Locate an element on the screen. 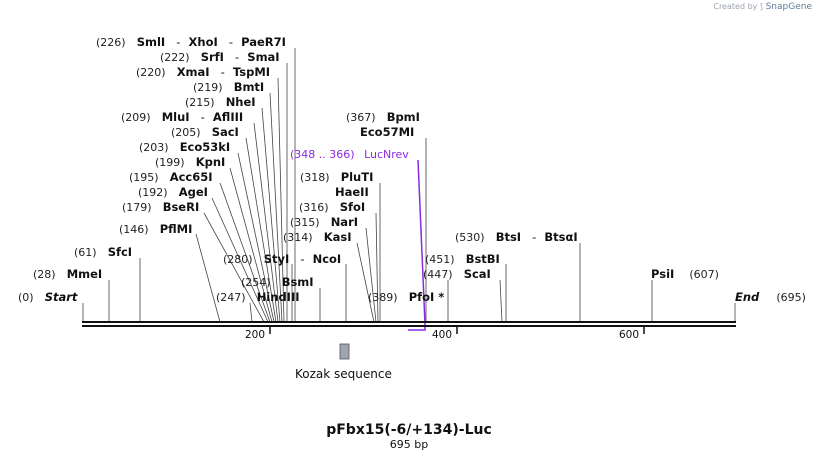 The height and width of the screenshot is (460, 818). site-name: BtsαI is located at coordinates (560, 237).